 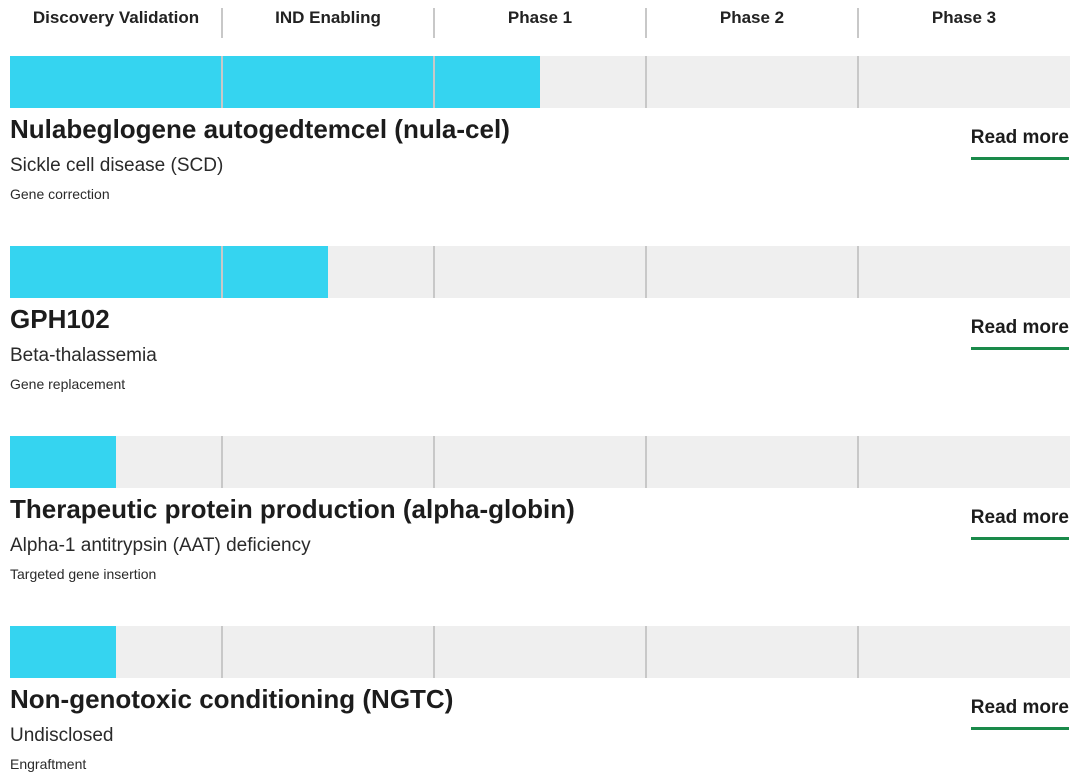 What do you see at coordinates (540, 17) in the screenshot?
I see `stage-label: Phase 1` at bounding box center [540, 17].